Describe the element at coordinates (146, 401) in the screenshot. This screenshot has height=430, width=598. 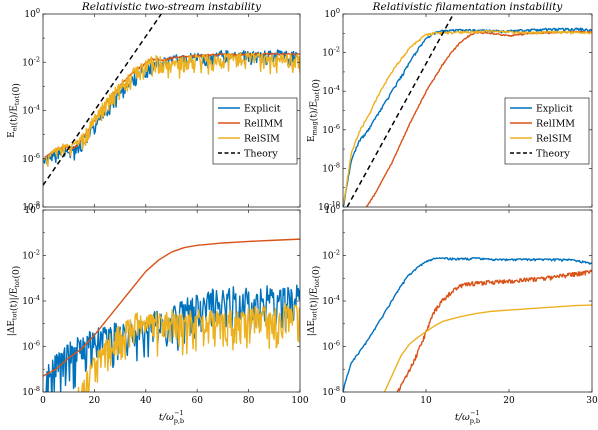
I see `x-tick-label: 40` at that location.